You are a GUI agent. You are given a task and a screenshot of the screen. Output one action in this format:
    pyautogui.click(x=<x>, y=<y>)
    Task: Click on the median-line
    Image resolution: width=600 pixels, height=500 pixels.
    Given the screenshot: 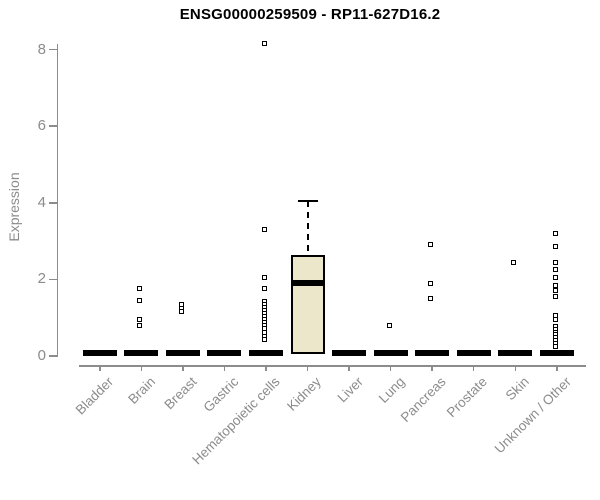 What is the action you would take?
    pyautogui.click(x=307, y=283)
    